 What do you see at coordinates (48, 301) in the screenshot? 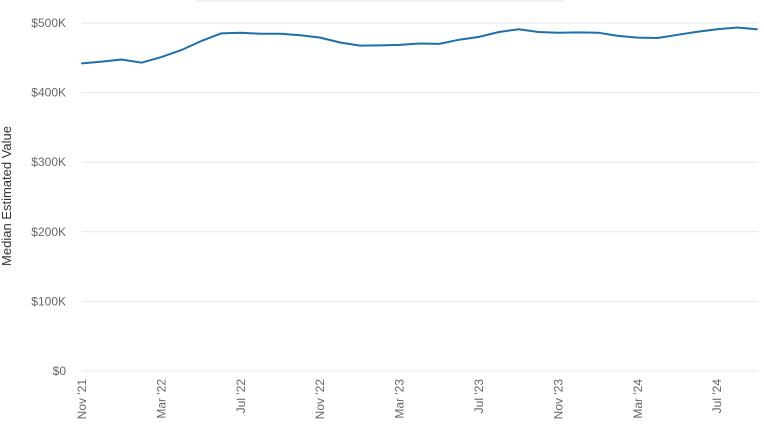
I see `y-tick-label: $100K` at bounding box center [48, 301].